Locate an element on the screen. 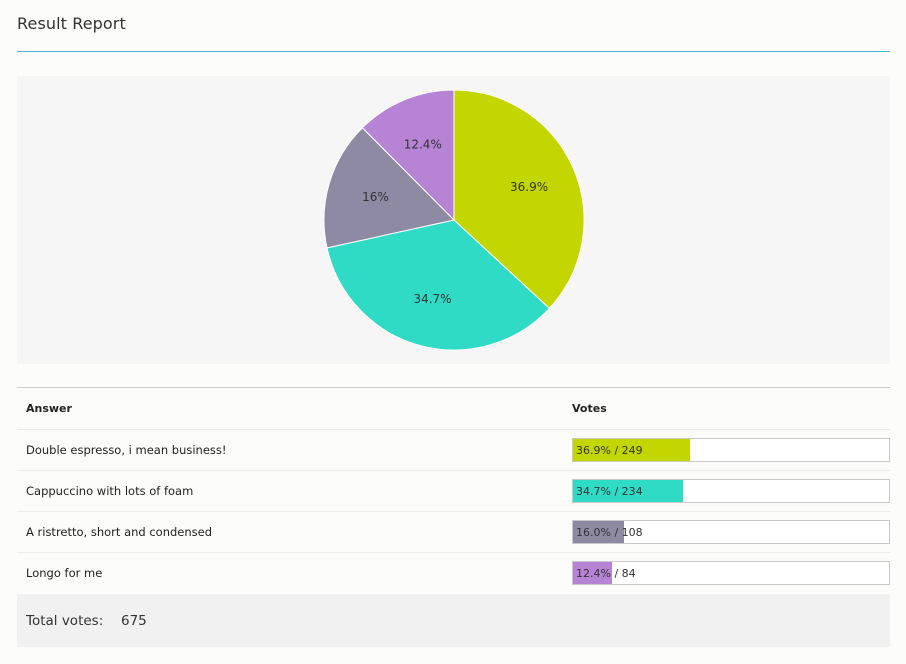 The height and width of the screenshot is (664, 906). pie-slice-cappuccino is located at coordinates (438, 285).